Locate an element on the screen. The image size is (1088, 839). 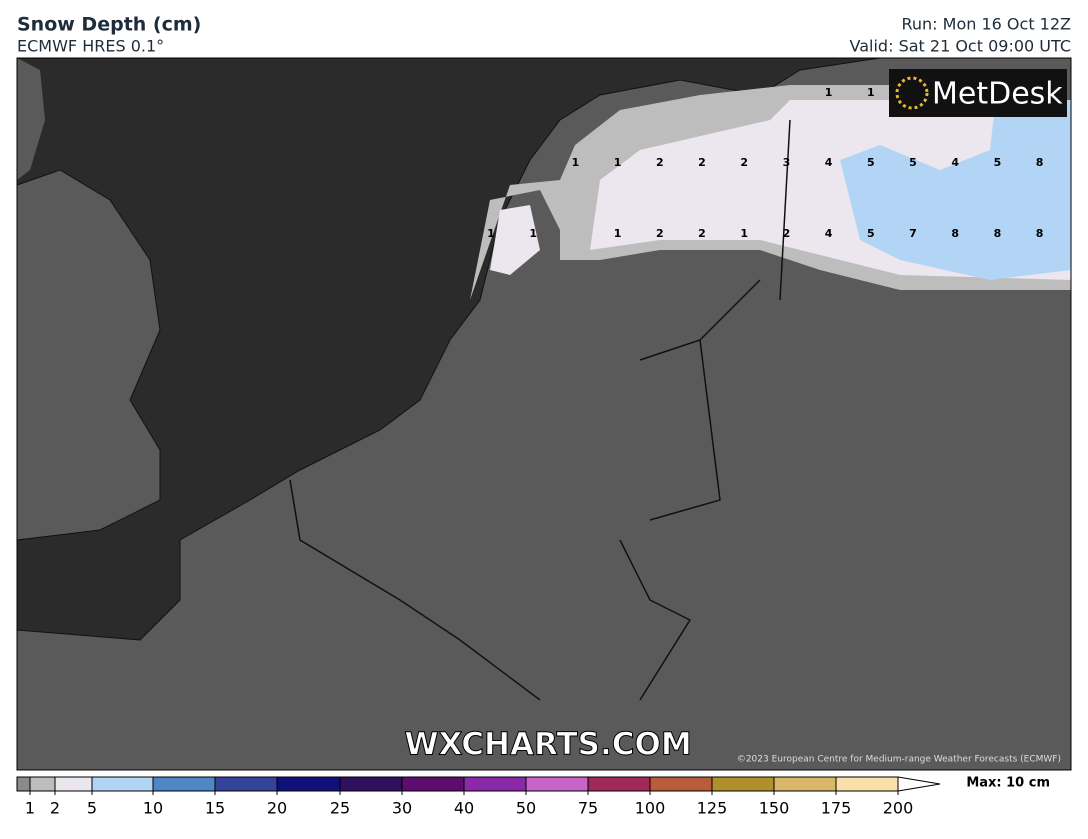
legend-label: 75 is located at coordinates (588, 808).